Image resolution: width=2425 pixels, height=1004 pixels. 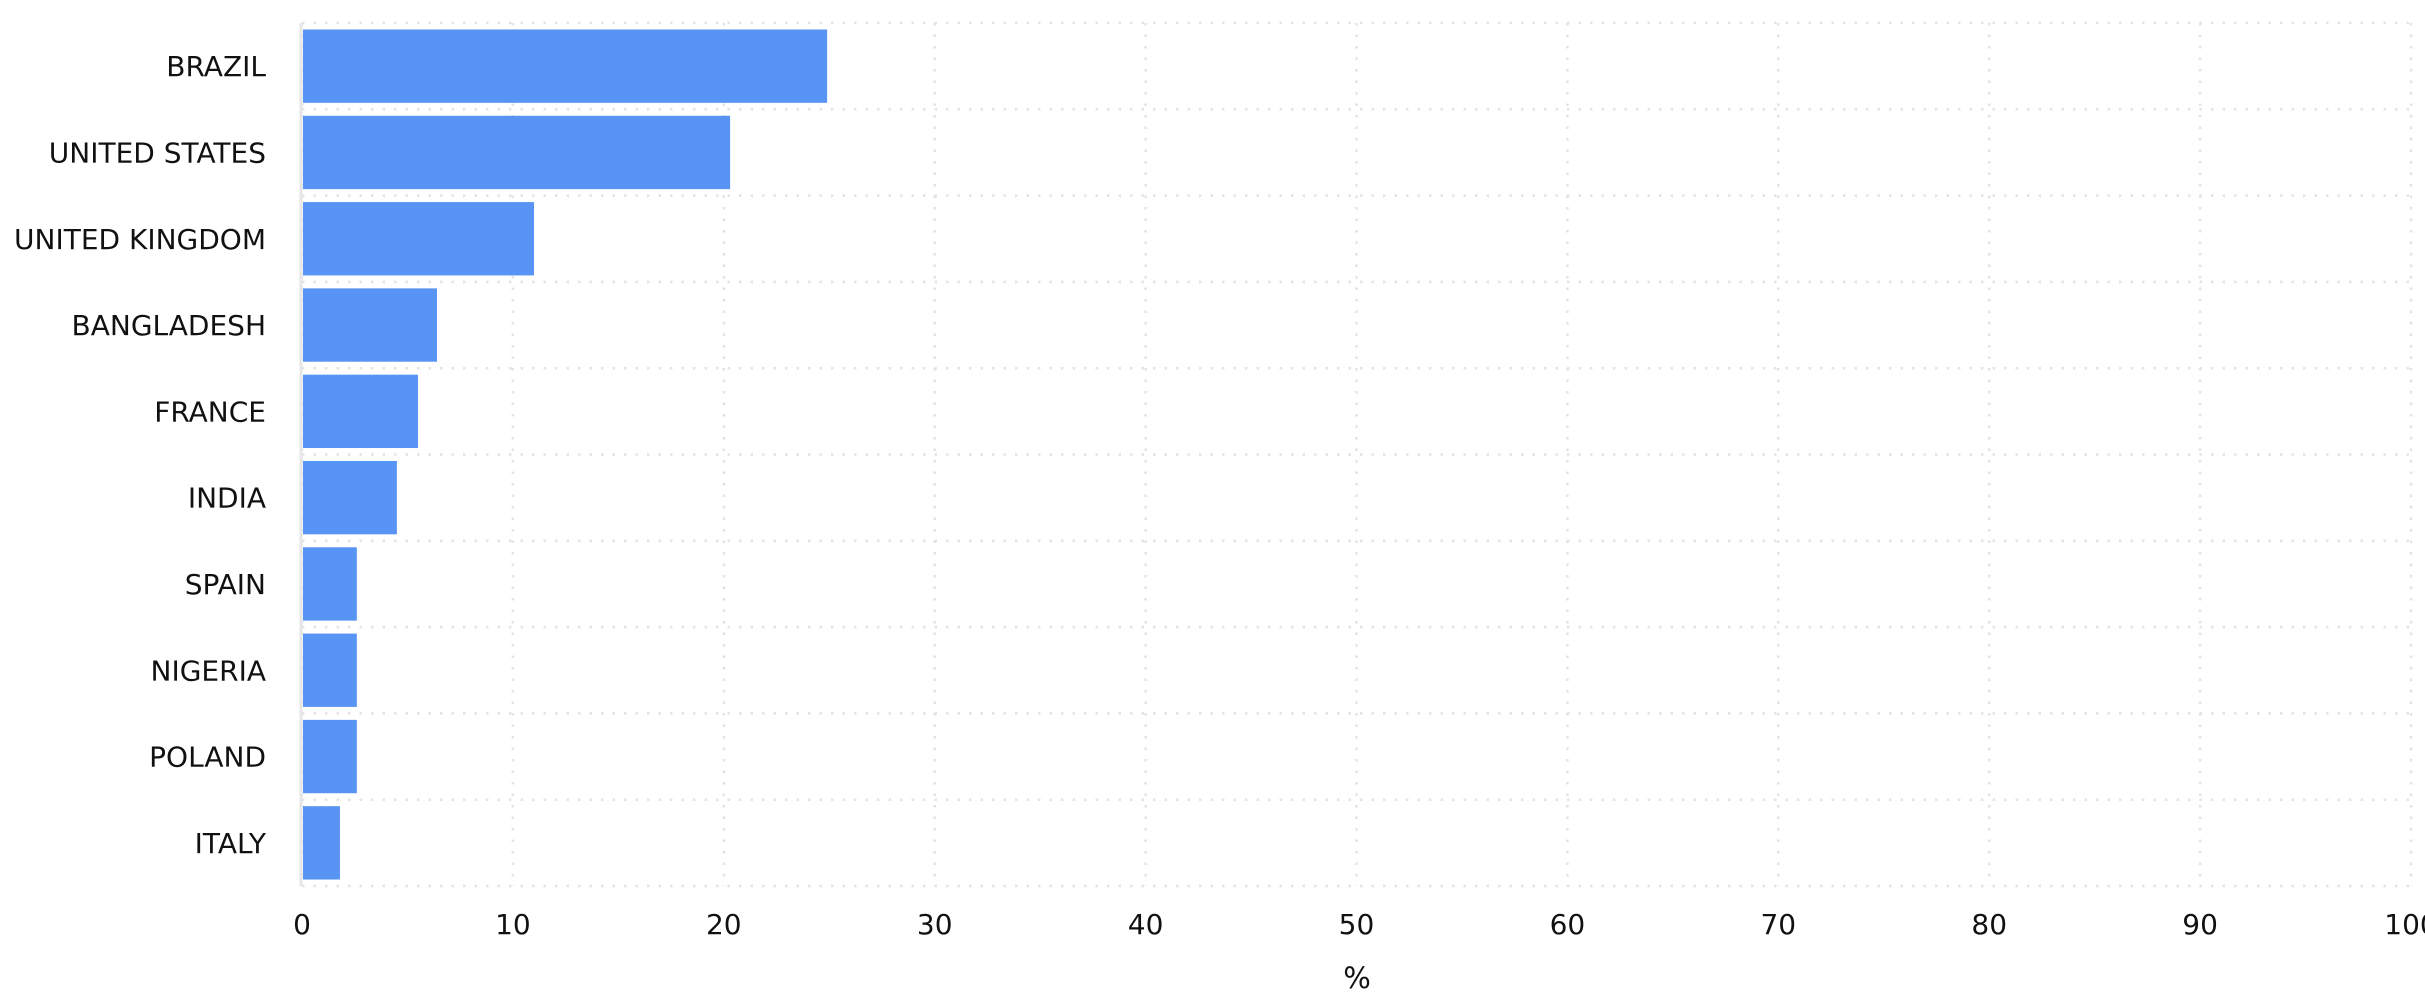 I want to click on bar-bangladesh, so click(x=370, y=325).